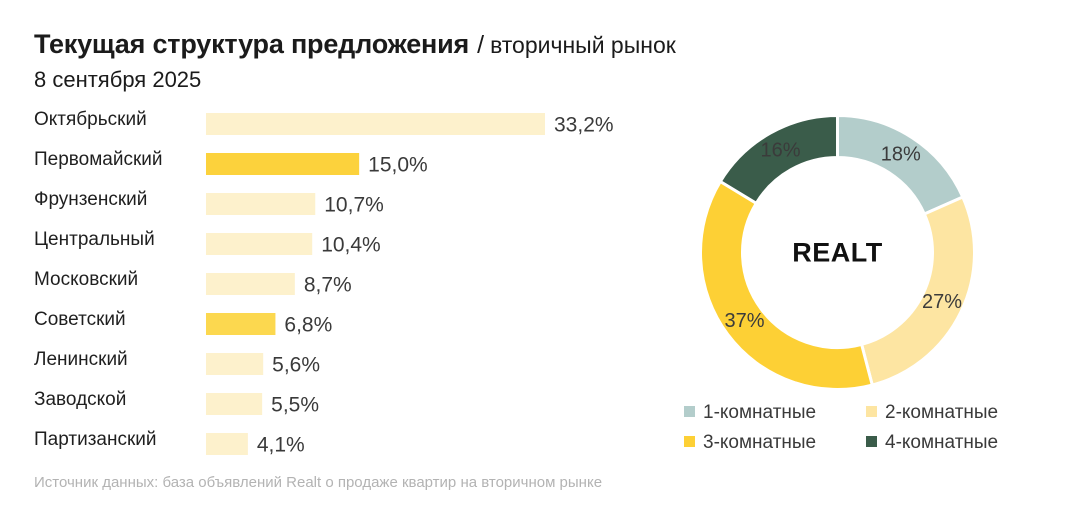 The height and width of the screenshot is (526, 1080). Describe the element at coordinates (81, 359) in the screenshot. I see `district-label: Ленинский` at that location.